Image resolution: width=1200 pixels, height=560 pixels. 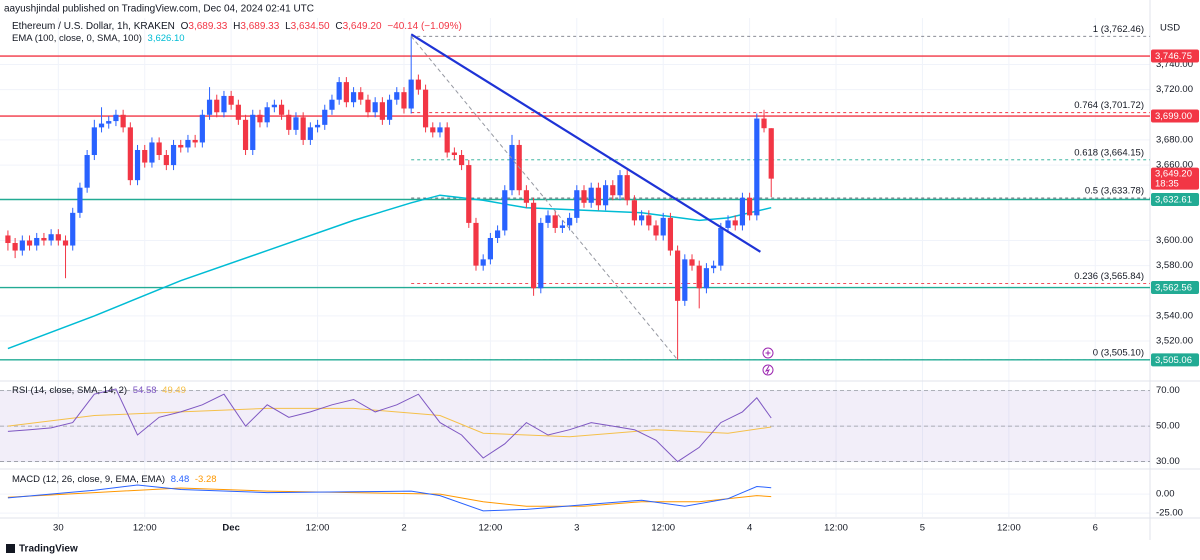 What do you see at coordinates (1174, 315) in the screenshot?
I see `y-tick-label: 3,540.00` at bounding box center [1174, 315].